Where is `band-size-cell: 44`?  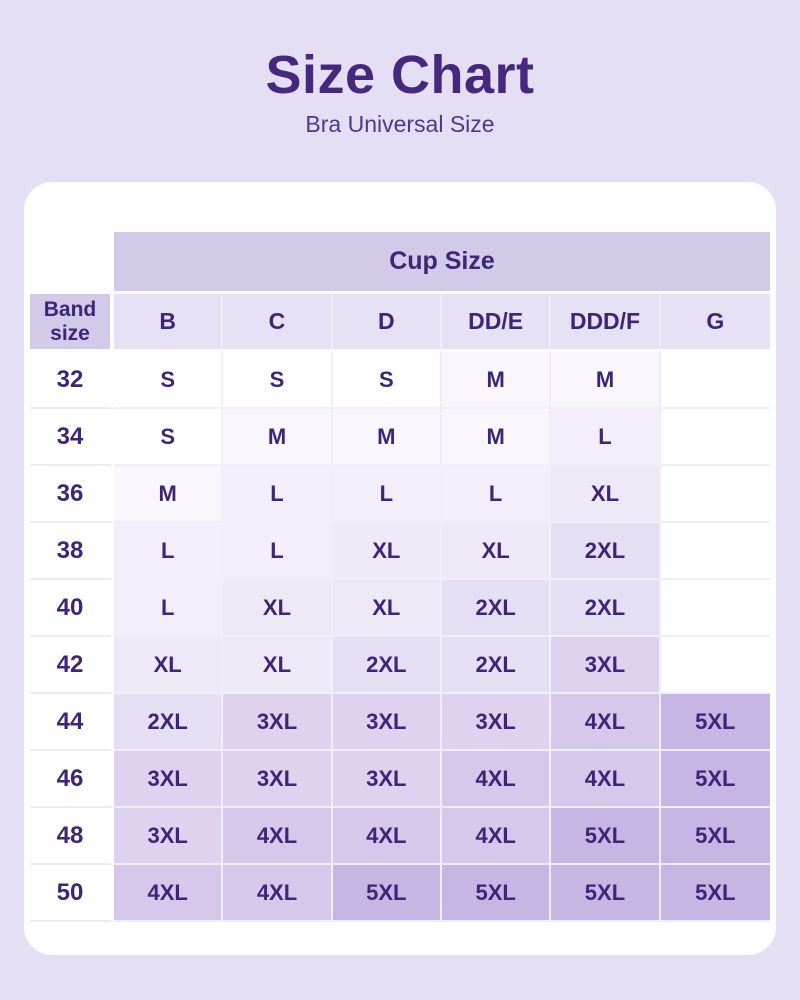 band-size-cell: 44 is located at coordinates (72, 723).